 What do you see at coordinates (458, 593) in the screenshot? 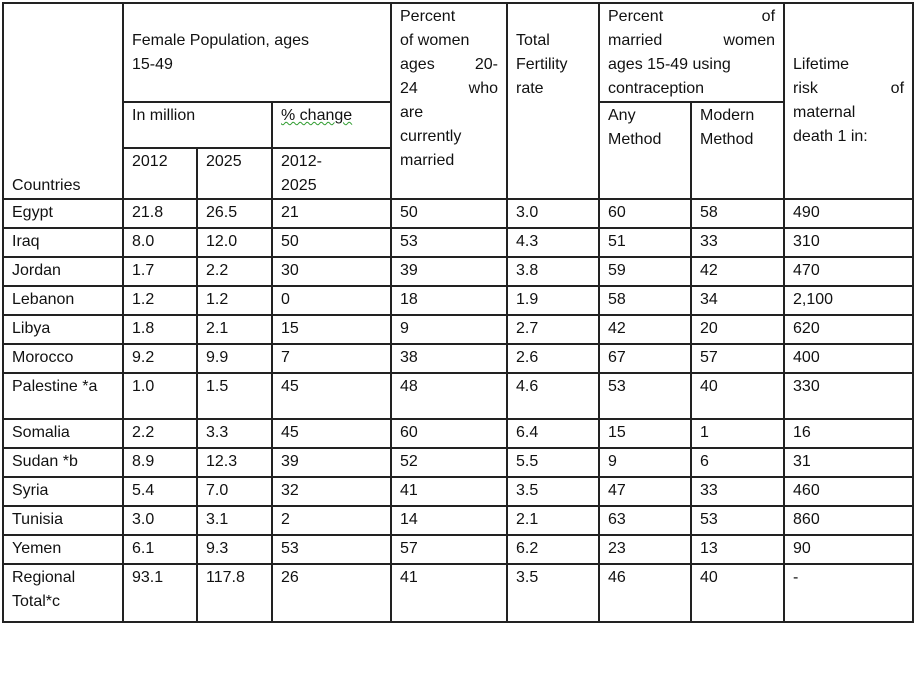
I see `table-row: Regional Total*c 93.1 117.8 26 41 3.5 46 40-` at bounding box center [458, 593].